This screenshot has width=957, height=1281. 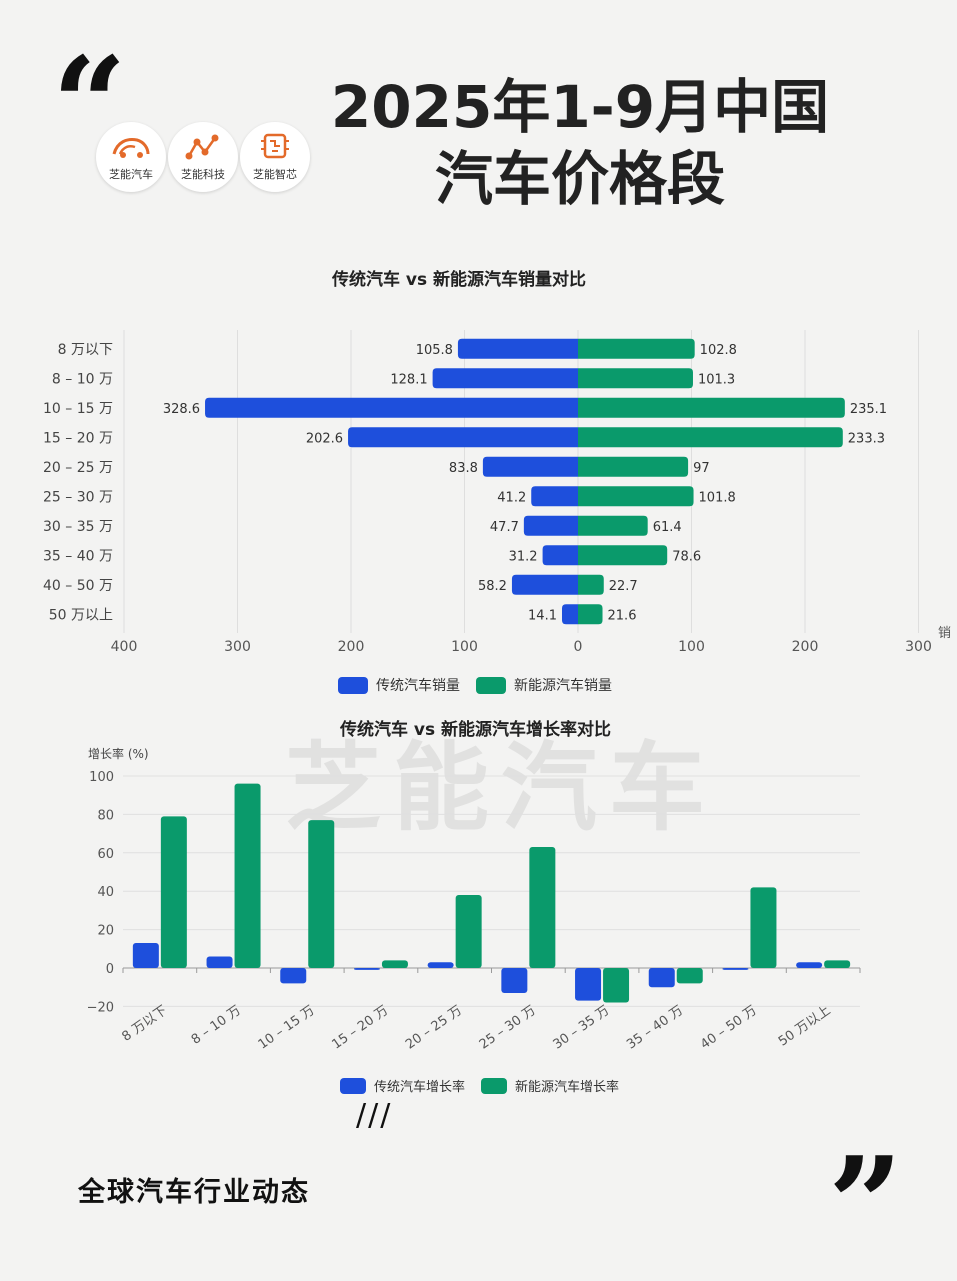 What do you see at coordinates (181, 409) in the screenshot?
I see `traditional-value-label: 328.6` at bounding box center [181, 409].